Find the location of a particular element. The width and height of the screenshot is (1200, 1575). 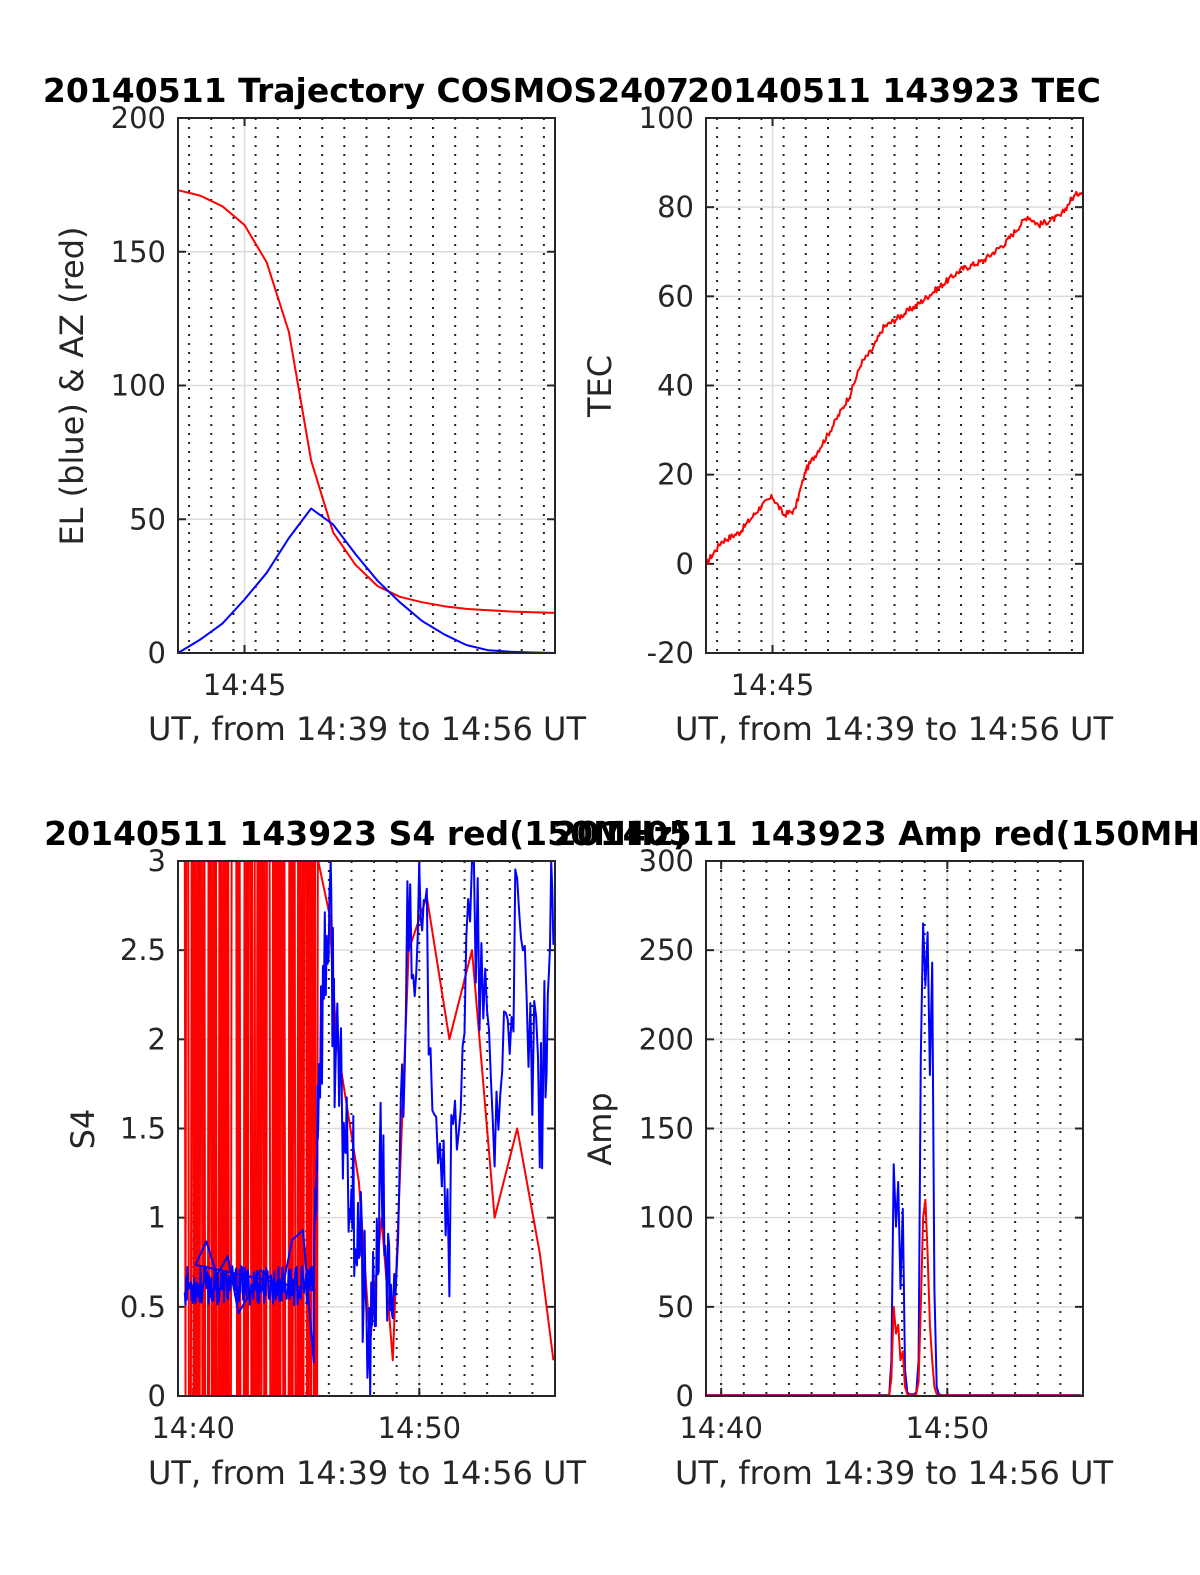

amp-plot-area: 0 50 100 150 200 250 300 14:40 14:50 is located at coordinates (861, 1144).